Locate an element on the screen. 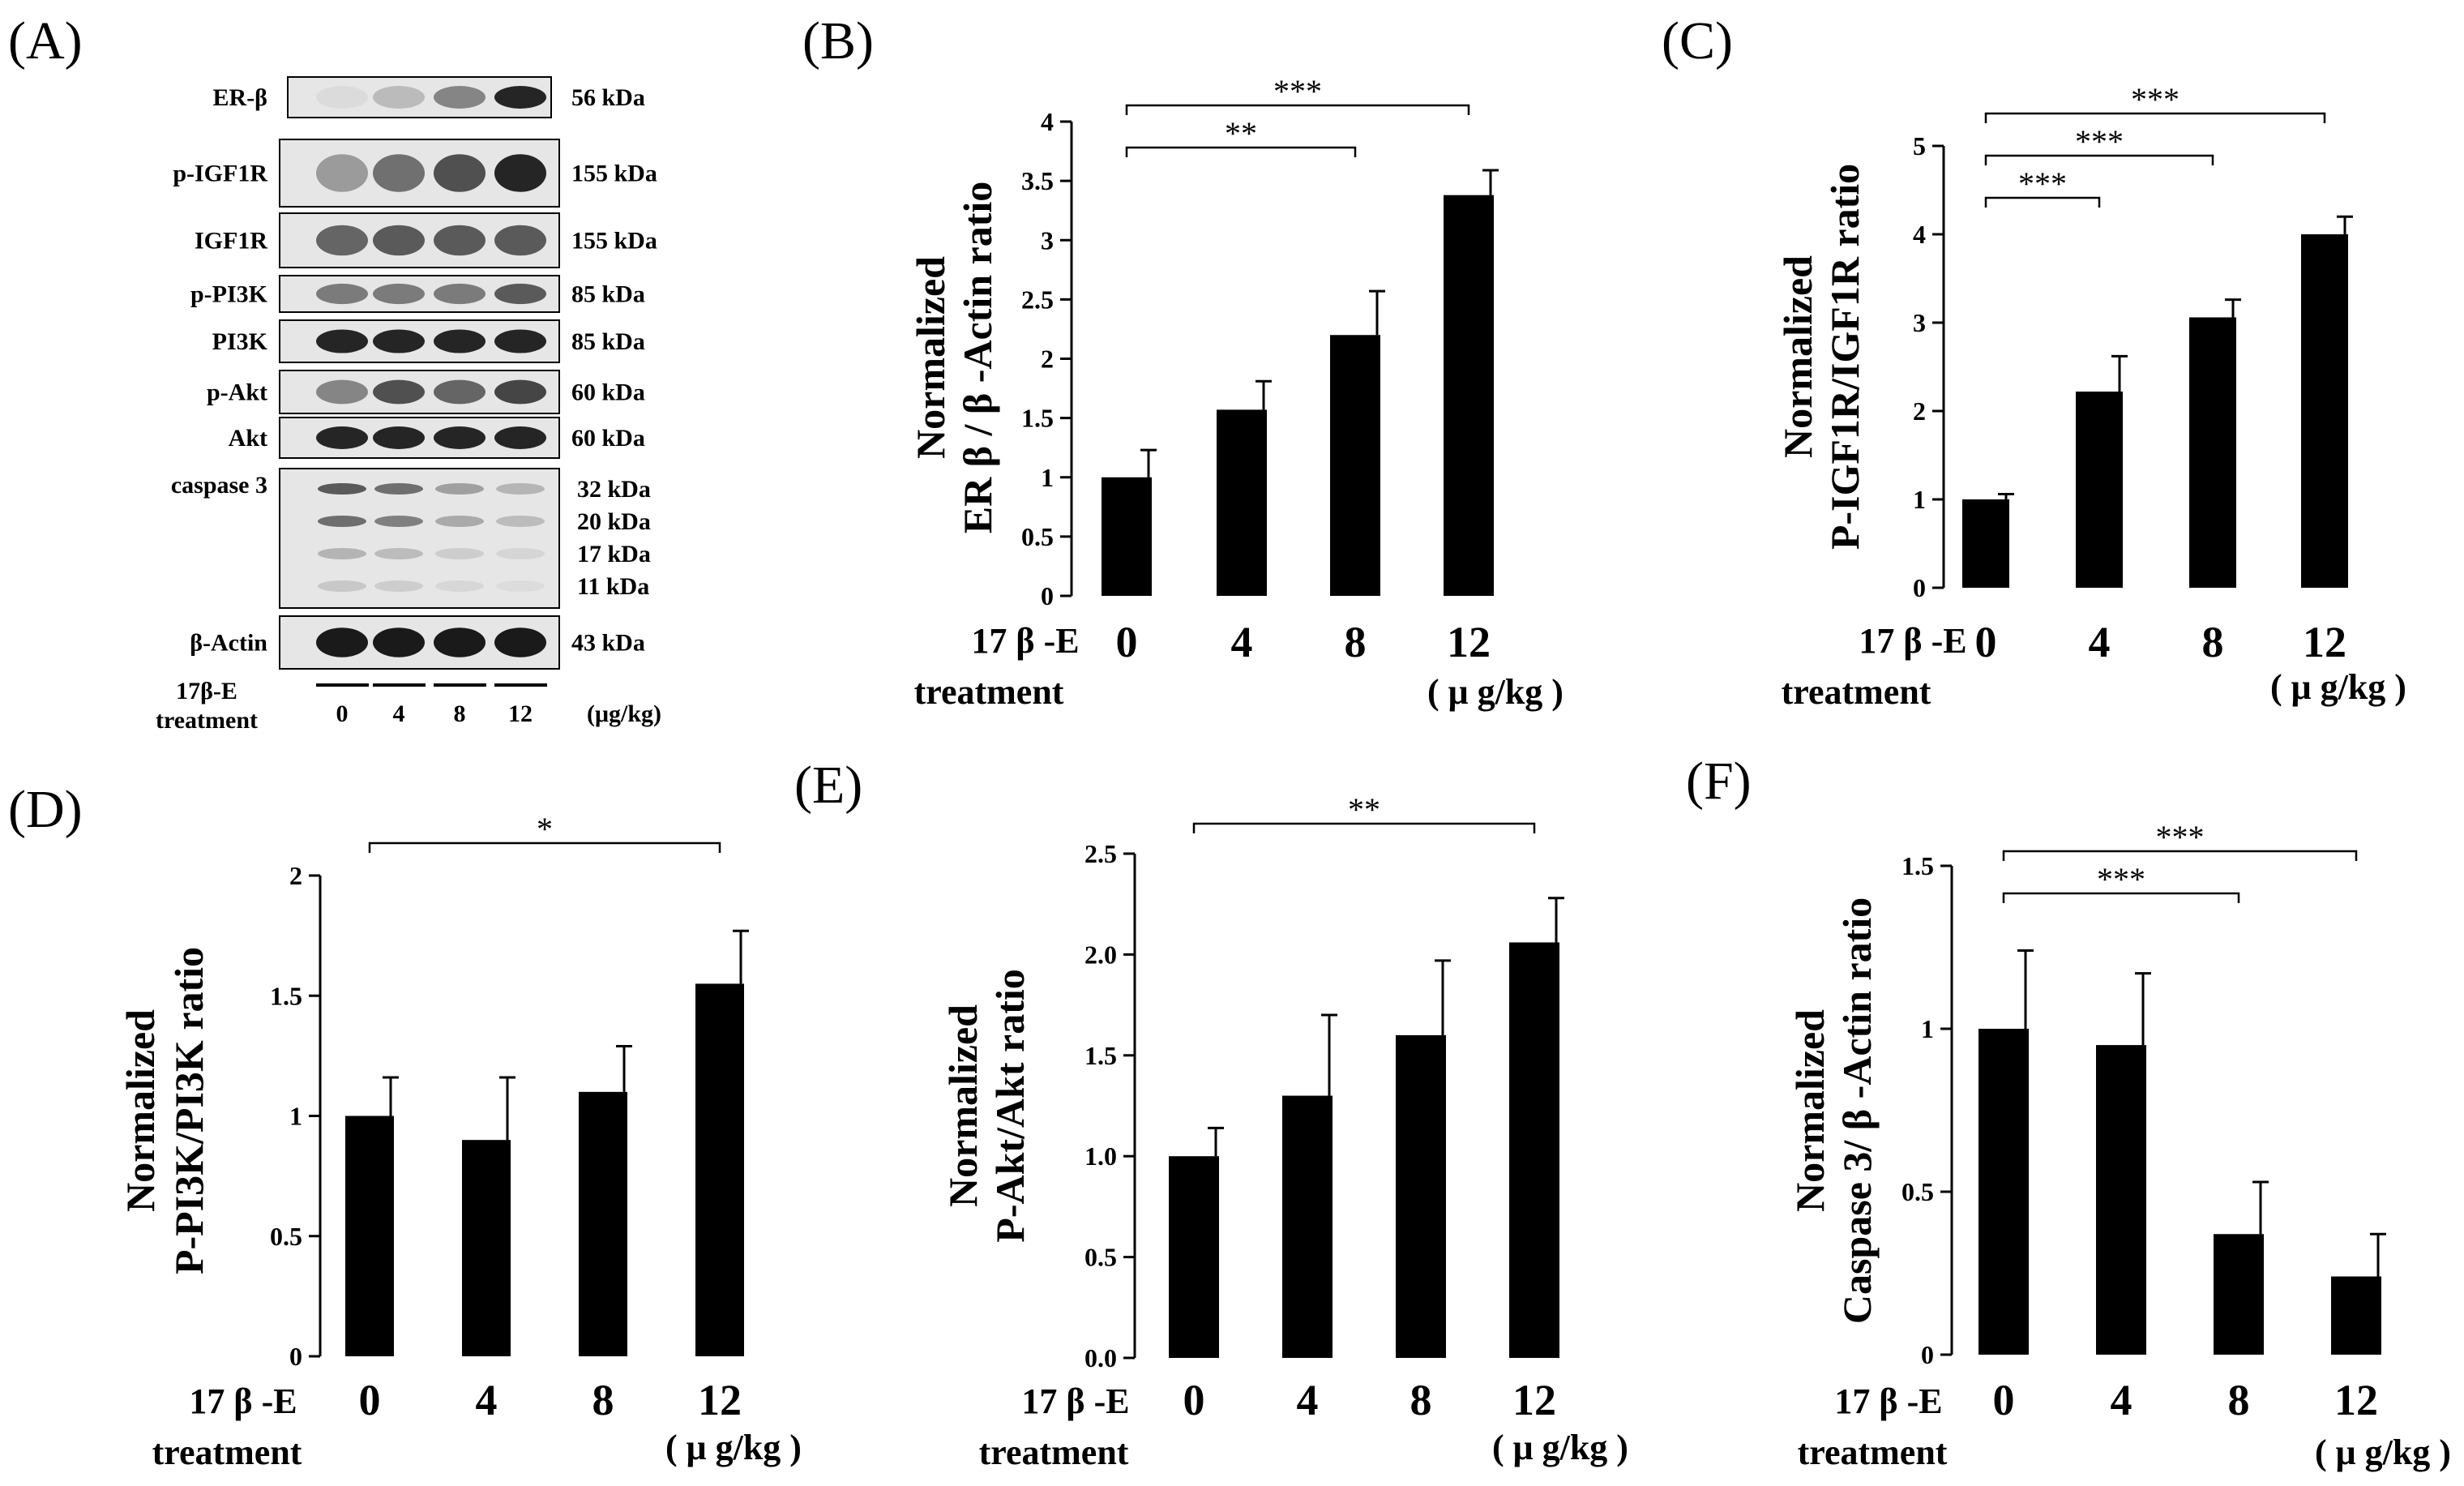  y-axis-title-line: Normalized is located at coordinates (963, 1105).